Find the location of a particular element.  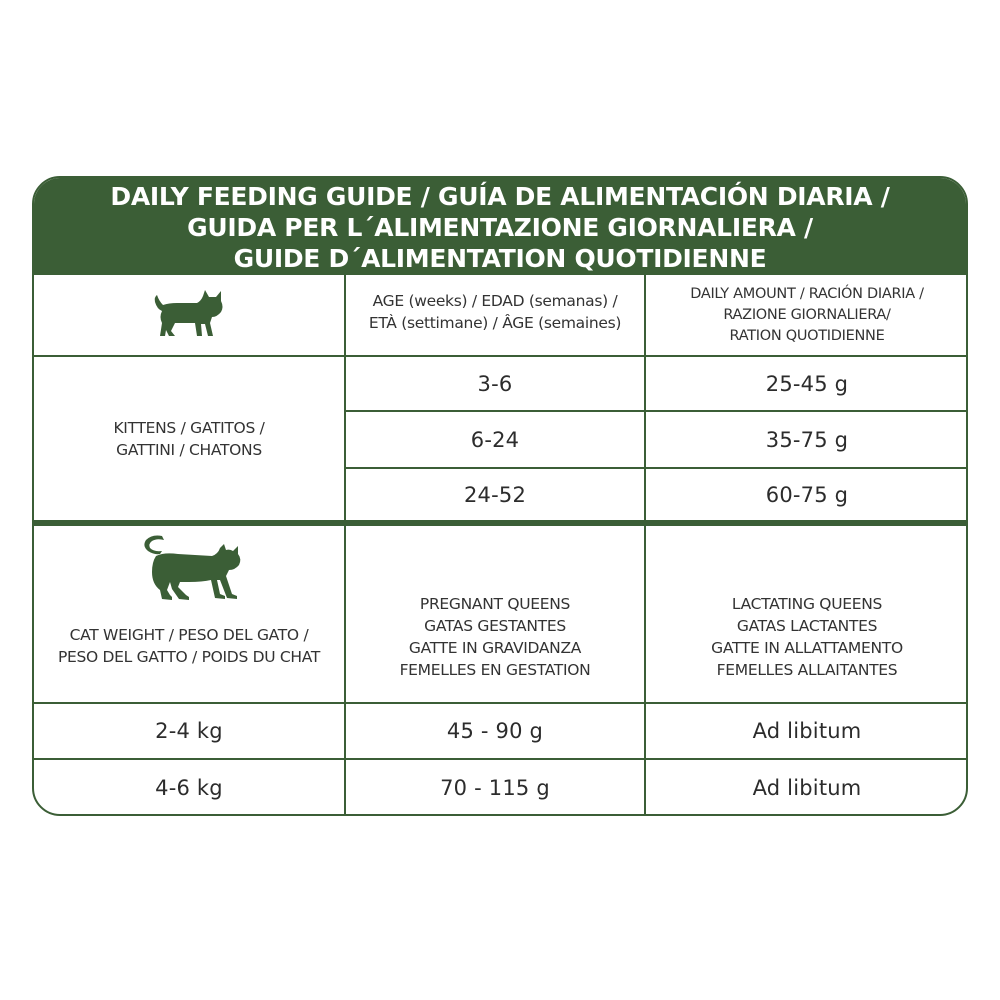

kitten-amount-cell: 60-75 g is located at coordinates (807, 494).